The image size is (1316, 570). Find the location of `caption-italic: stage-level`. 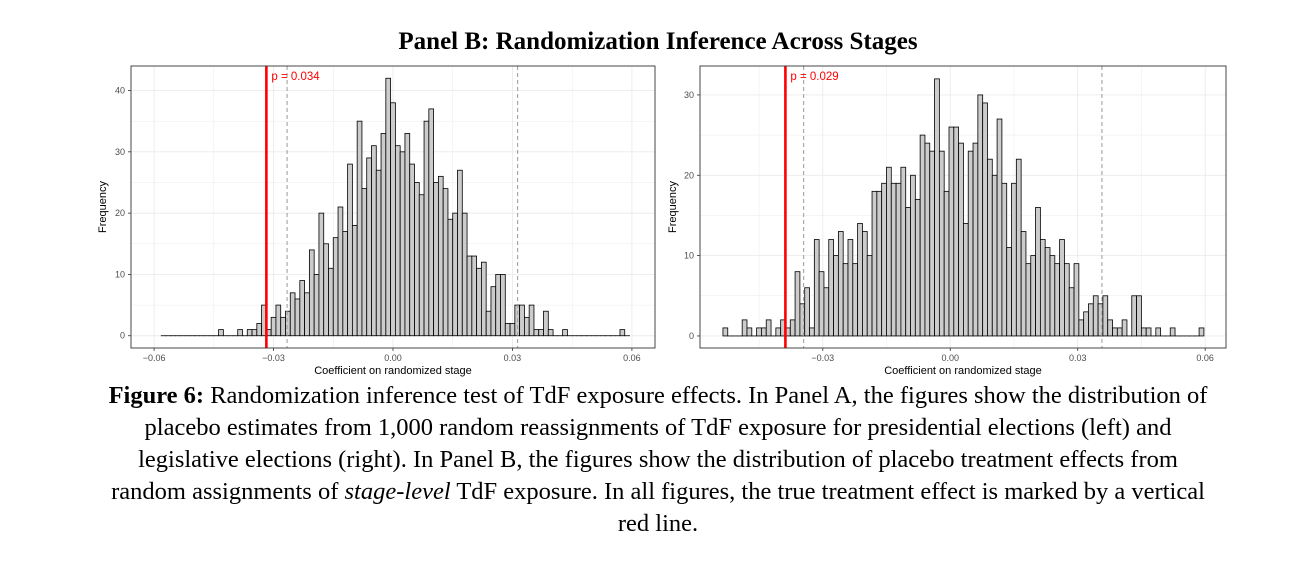

caption-italic: stage-level is located at coordinates (397, 491).